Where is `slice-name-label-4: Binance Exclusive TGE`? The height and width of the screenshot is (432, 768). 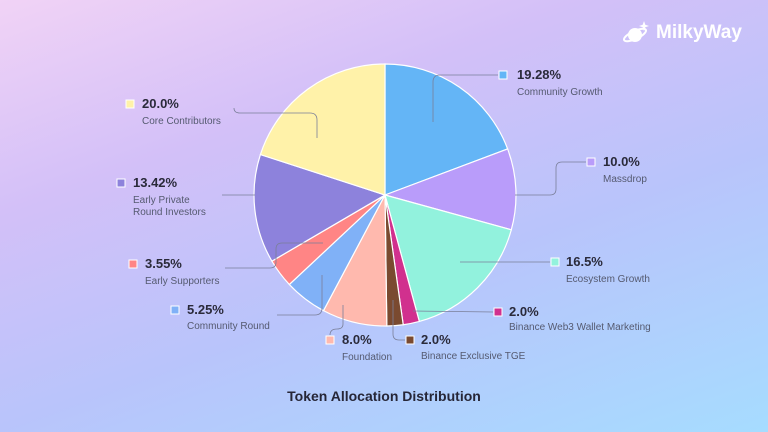 slice-name-label-4: Binance Exclusive TGE is located at coordinates (473, 356).